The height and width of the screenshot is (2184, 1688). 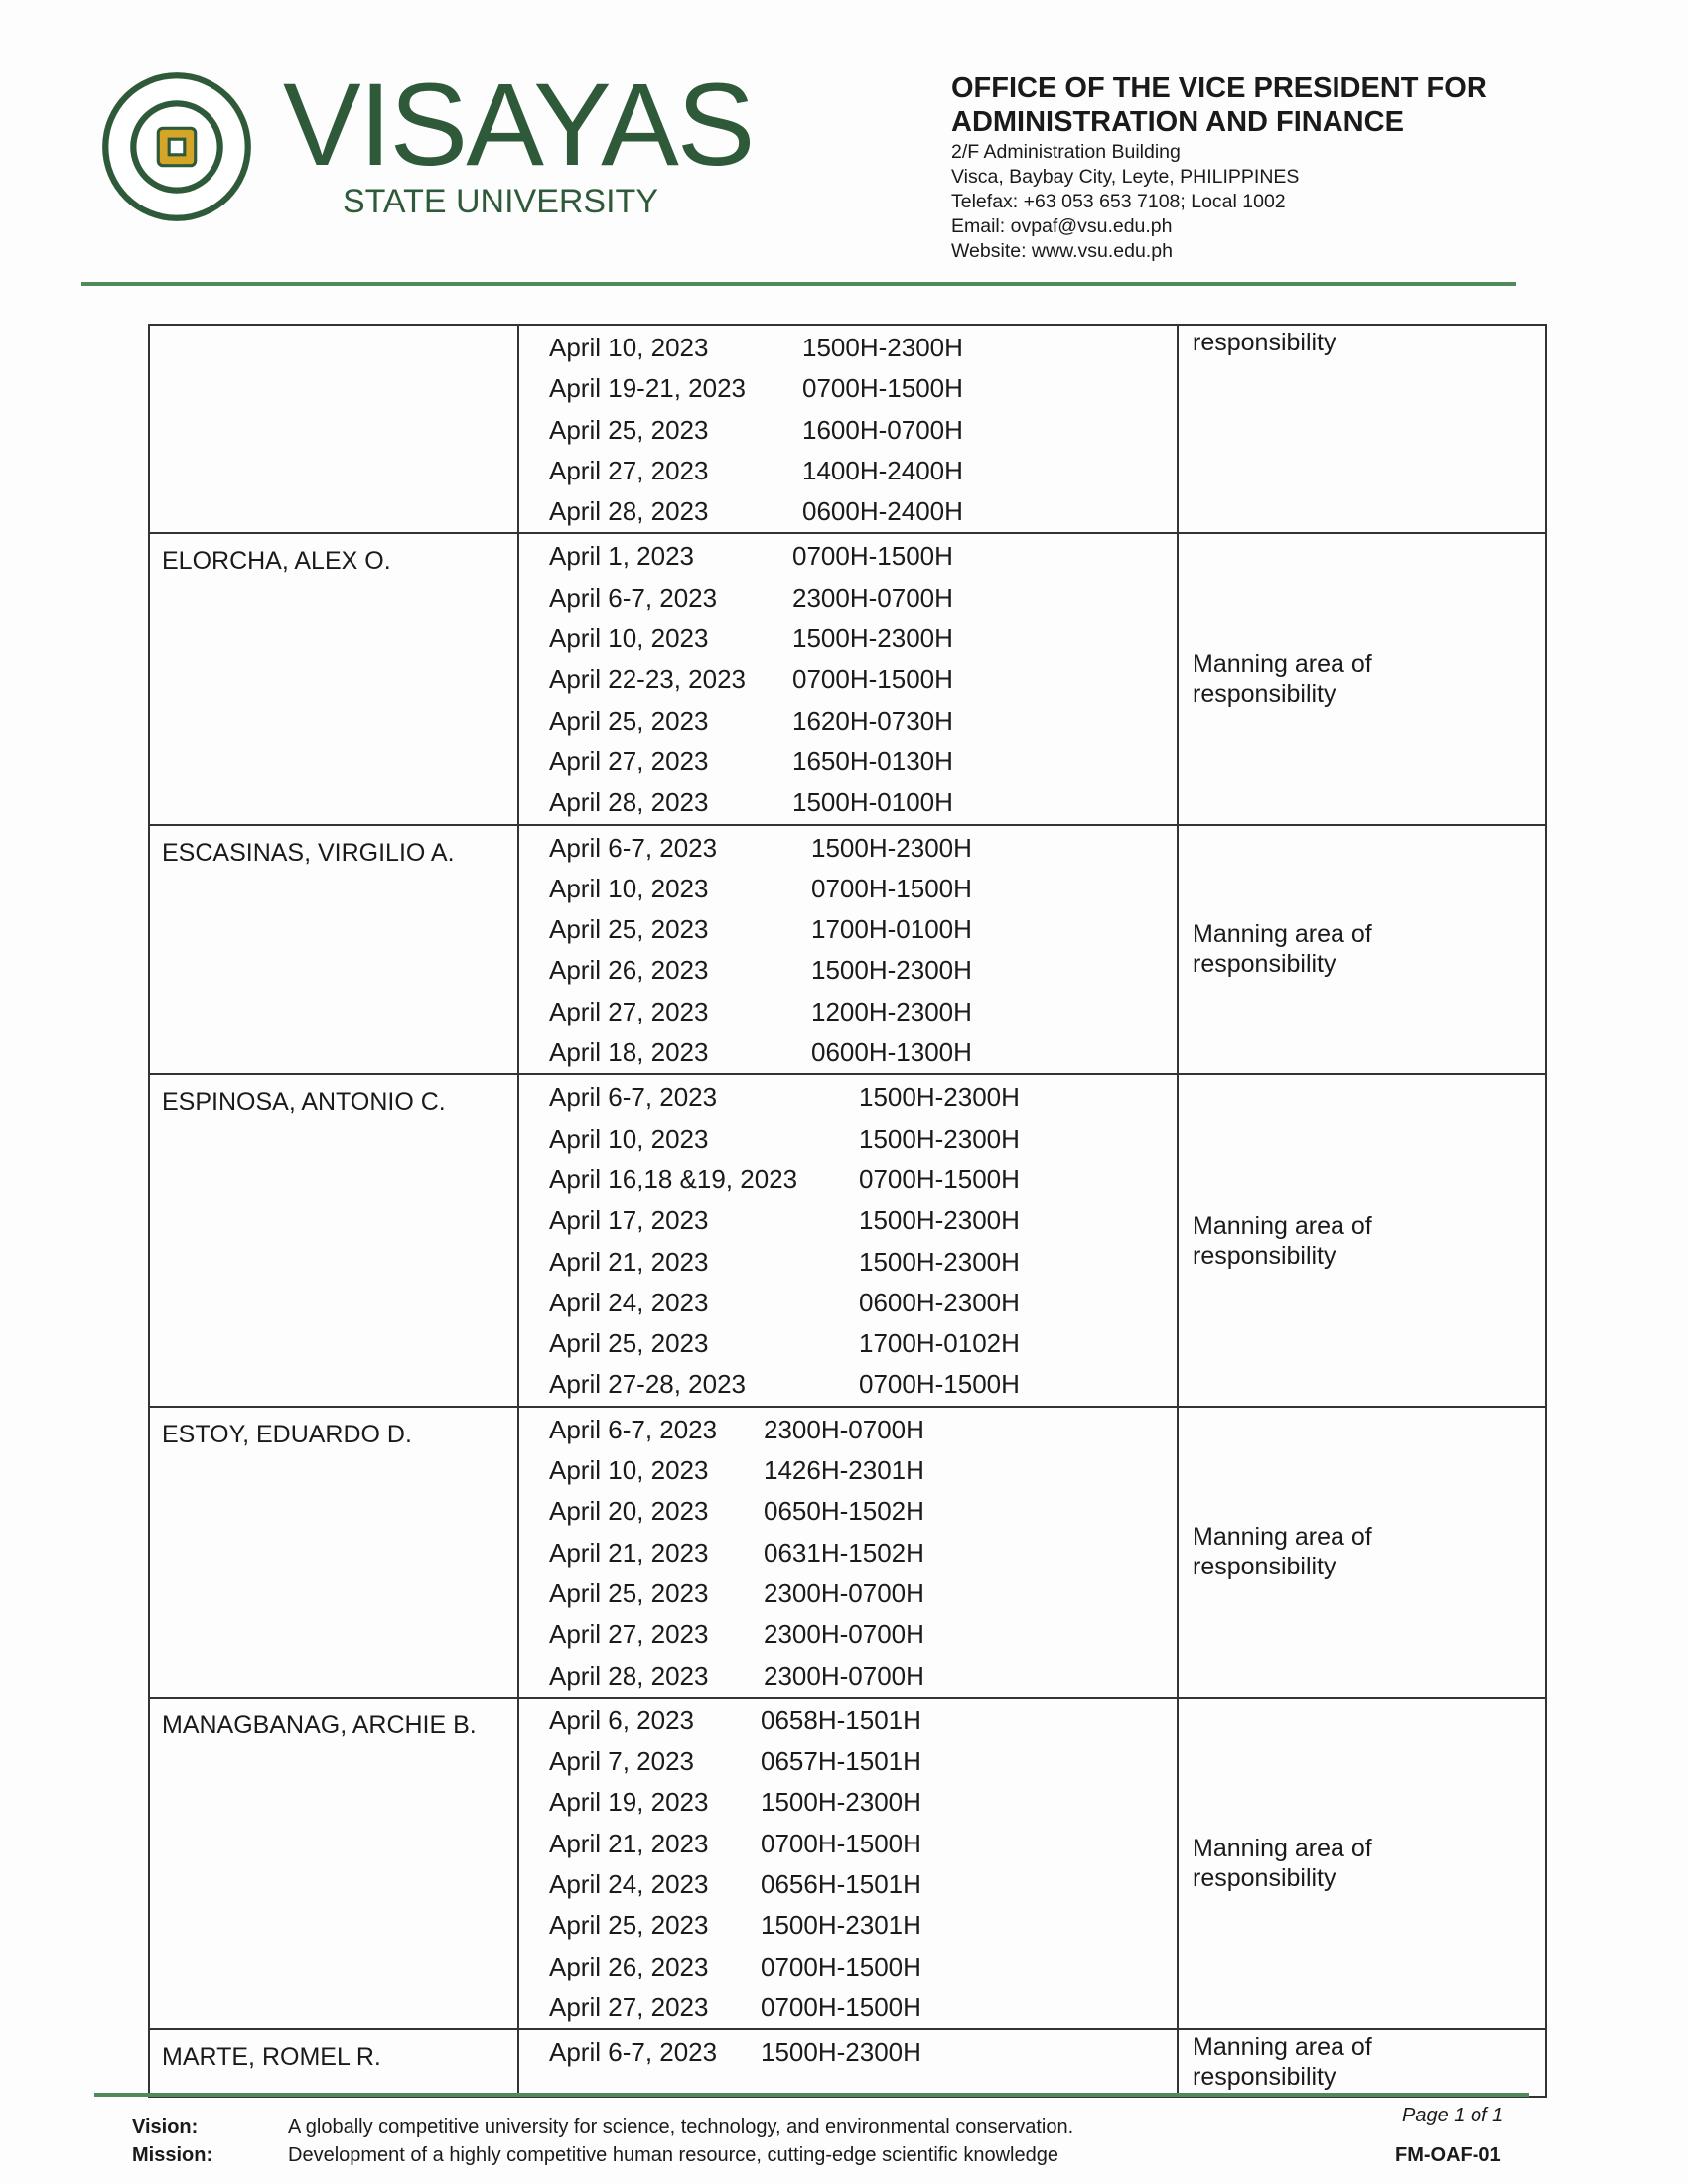 I want to click on mission-label: Mission:, so click(x=172, y=2155).